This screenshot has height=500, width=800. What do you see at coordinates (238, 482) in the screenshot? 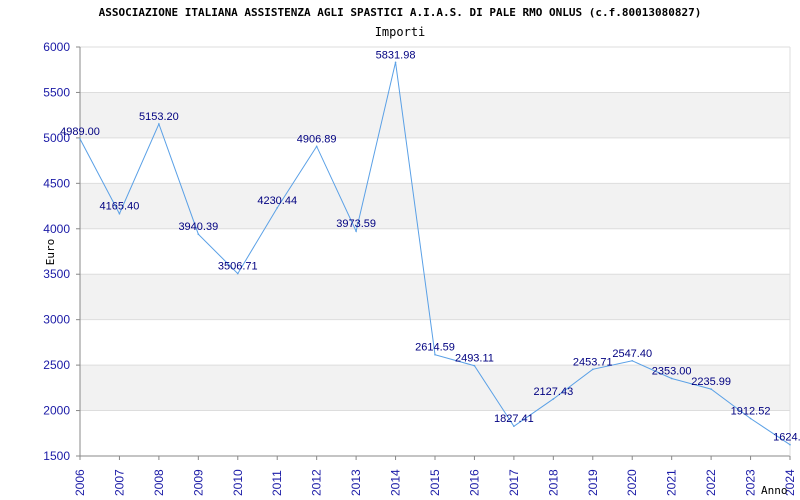
I see `x-tick-label: 2010` at bounding box center [238, 482].